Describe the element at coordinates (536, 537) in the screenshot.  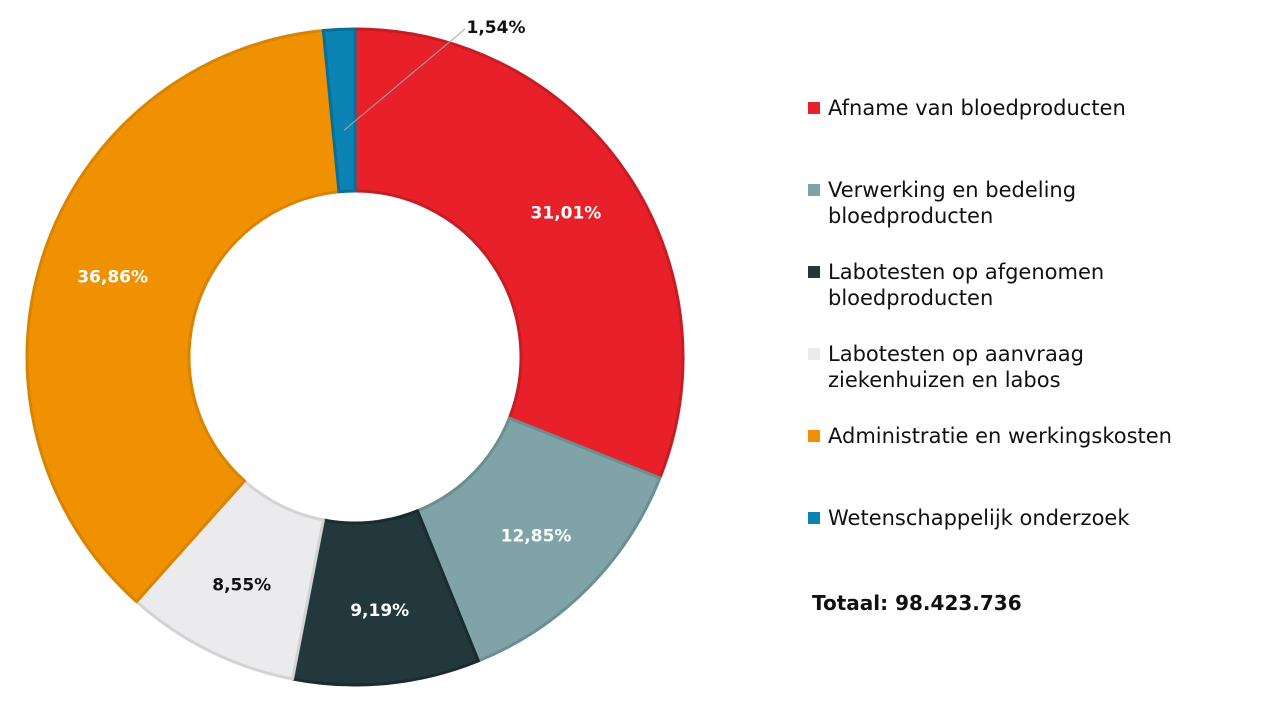
I see `data-label-verwerking-en-bedeling-bloedproducten: 12,85%` at that location.